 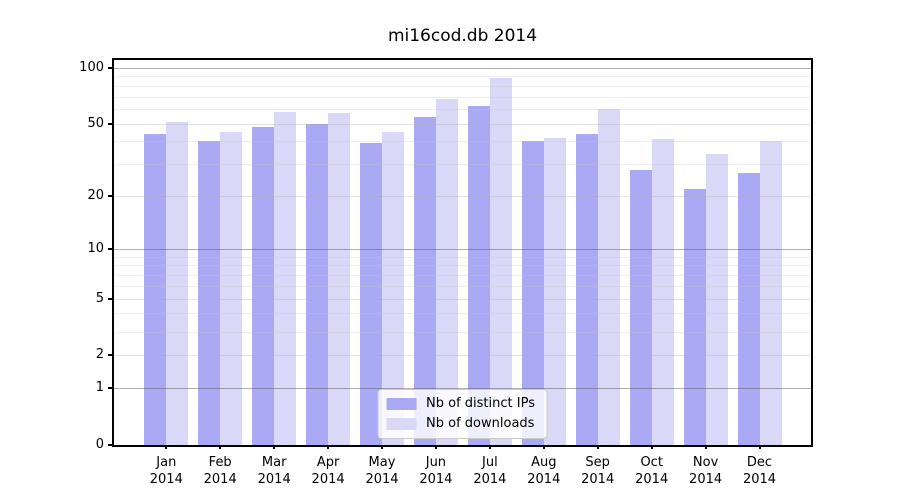 I want to click on bar-jan-downloads, so click(x=177, y=283).